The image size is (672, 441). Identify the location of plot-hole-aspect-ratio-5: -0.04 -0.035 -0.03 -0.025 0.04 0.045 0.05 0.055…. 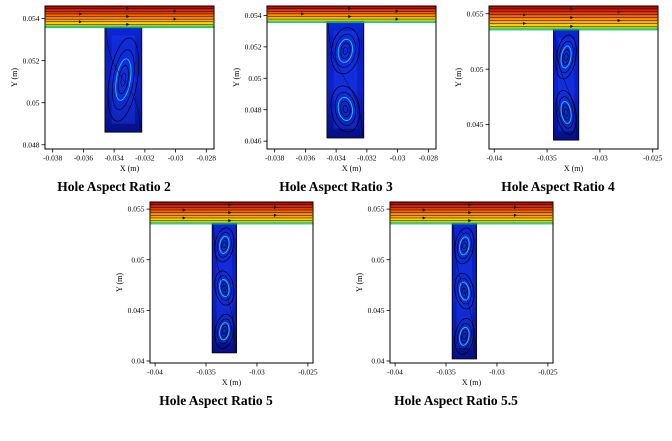
(216, 294).